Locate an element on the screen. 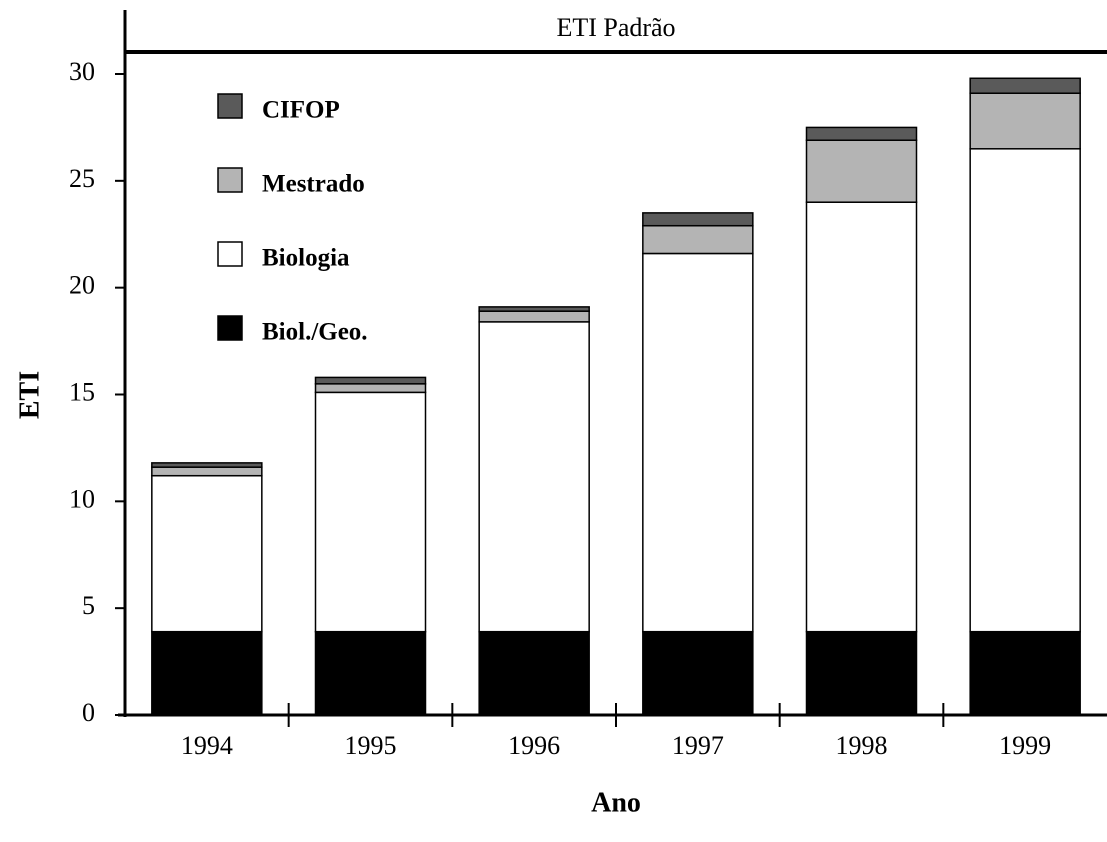  x-tick-label: 1994 is located at coordinates (207, 745).